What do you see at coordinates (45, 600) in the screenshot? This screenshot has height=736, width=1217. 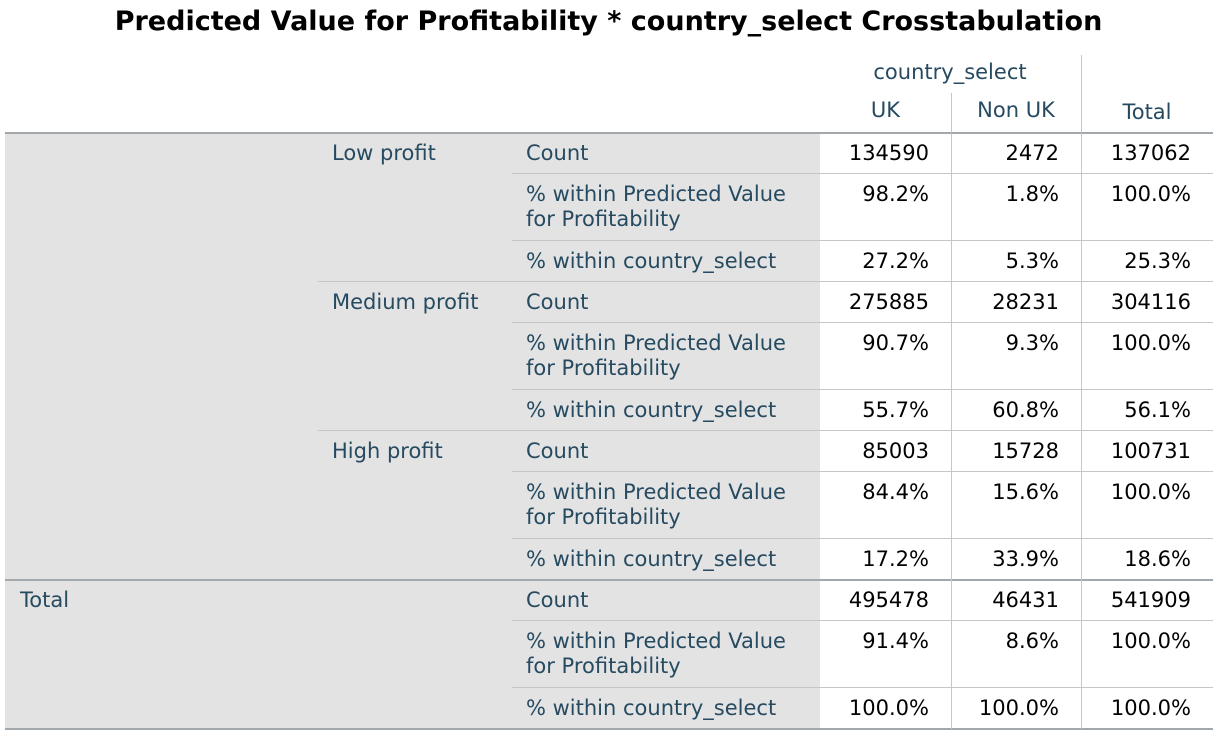 I see `total-row-label: Total` at bounding box center [45, 600].